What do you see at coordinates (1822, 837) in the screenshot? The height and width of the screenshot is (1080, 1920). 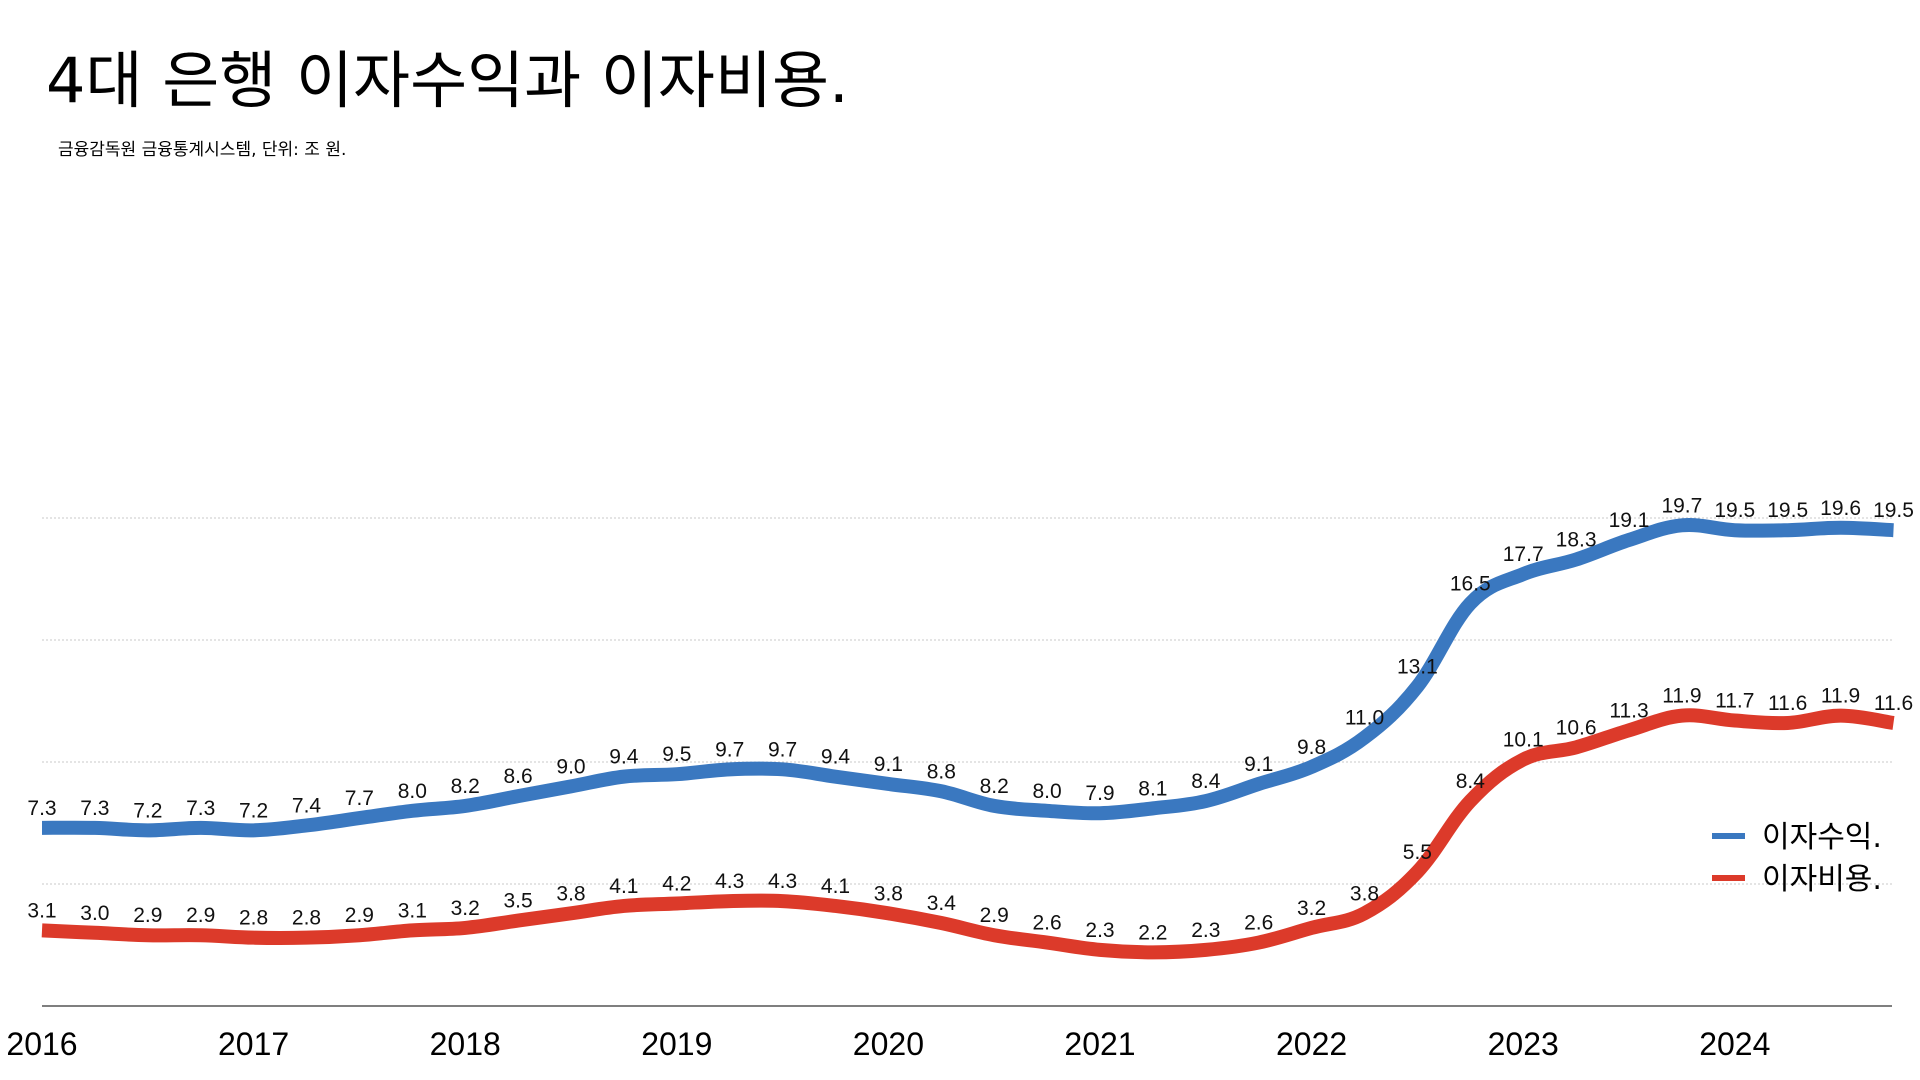 I see `legend-label: 이자수익.` at bounding box center [1822, 837].